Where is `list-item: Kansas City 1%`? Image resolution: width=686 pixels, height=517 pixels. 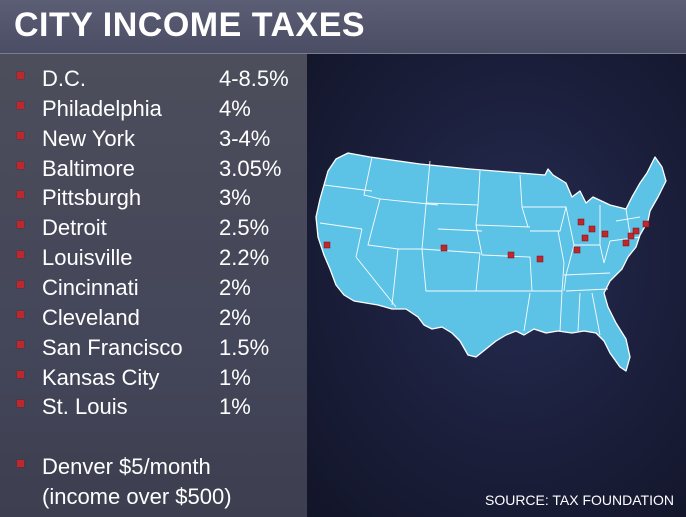 list-item: Kansas City 1% is located at coordinates (153, 379).